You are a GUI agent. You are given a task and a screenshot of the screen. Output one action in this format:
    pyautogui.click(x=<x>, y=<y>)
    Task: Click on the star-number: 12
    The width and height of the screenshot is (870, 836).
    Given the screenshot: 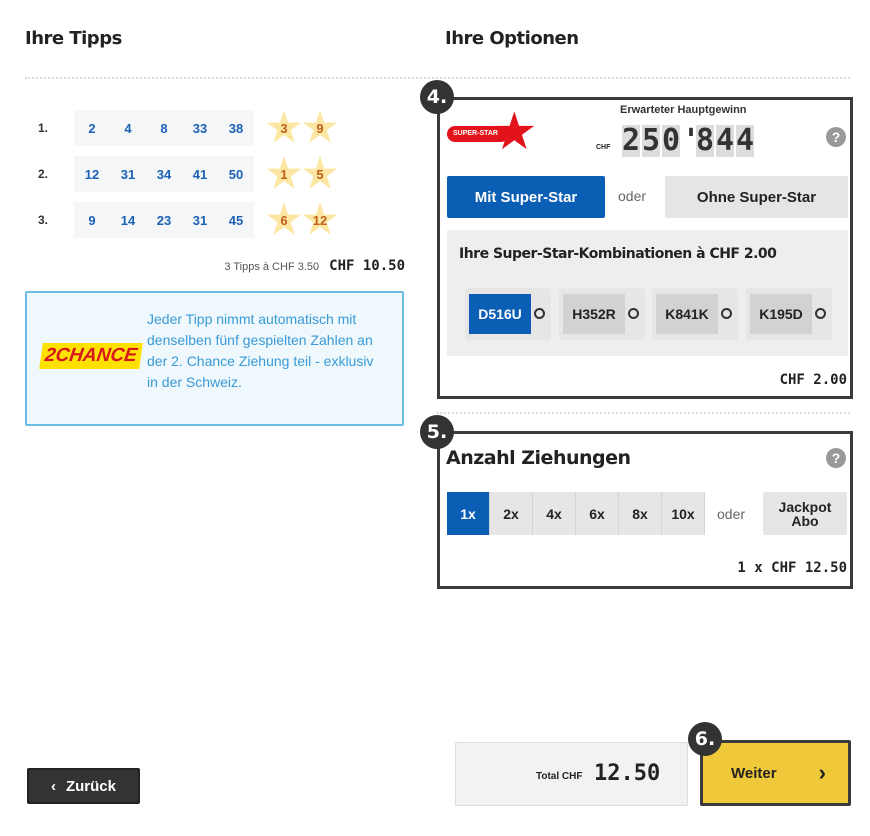 What is the action you would take?
    pyautogui.click(x=320, y=220)
    